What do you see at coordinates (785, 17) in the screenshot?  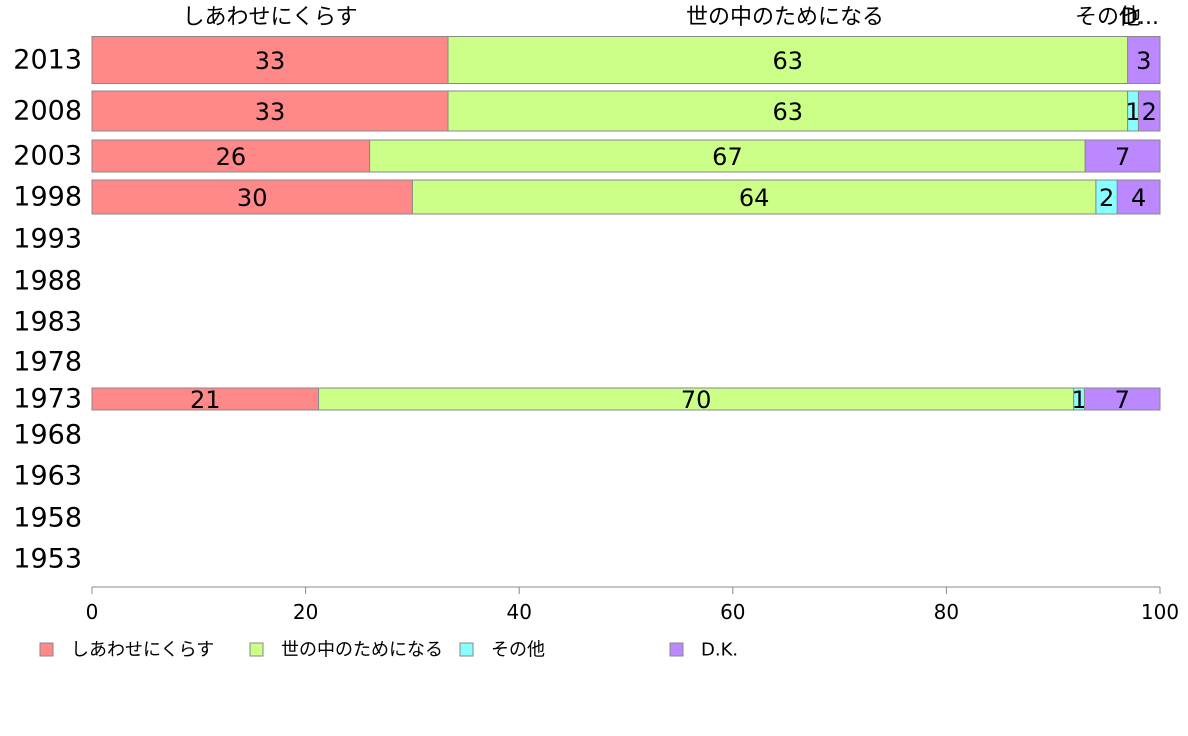 I see `column-header: 世の中のためになる` at bounding box center [785, 17].